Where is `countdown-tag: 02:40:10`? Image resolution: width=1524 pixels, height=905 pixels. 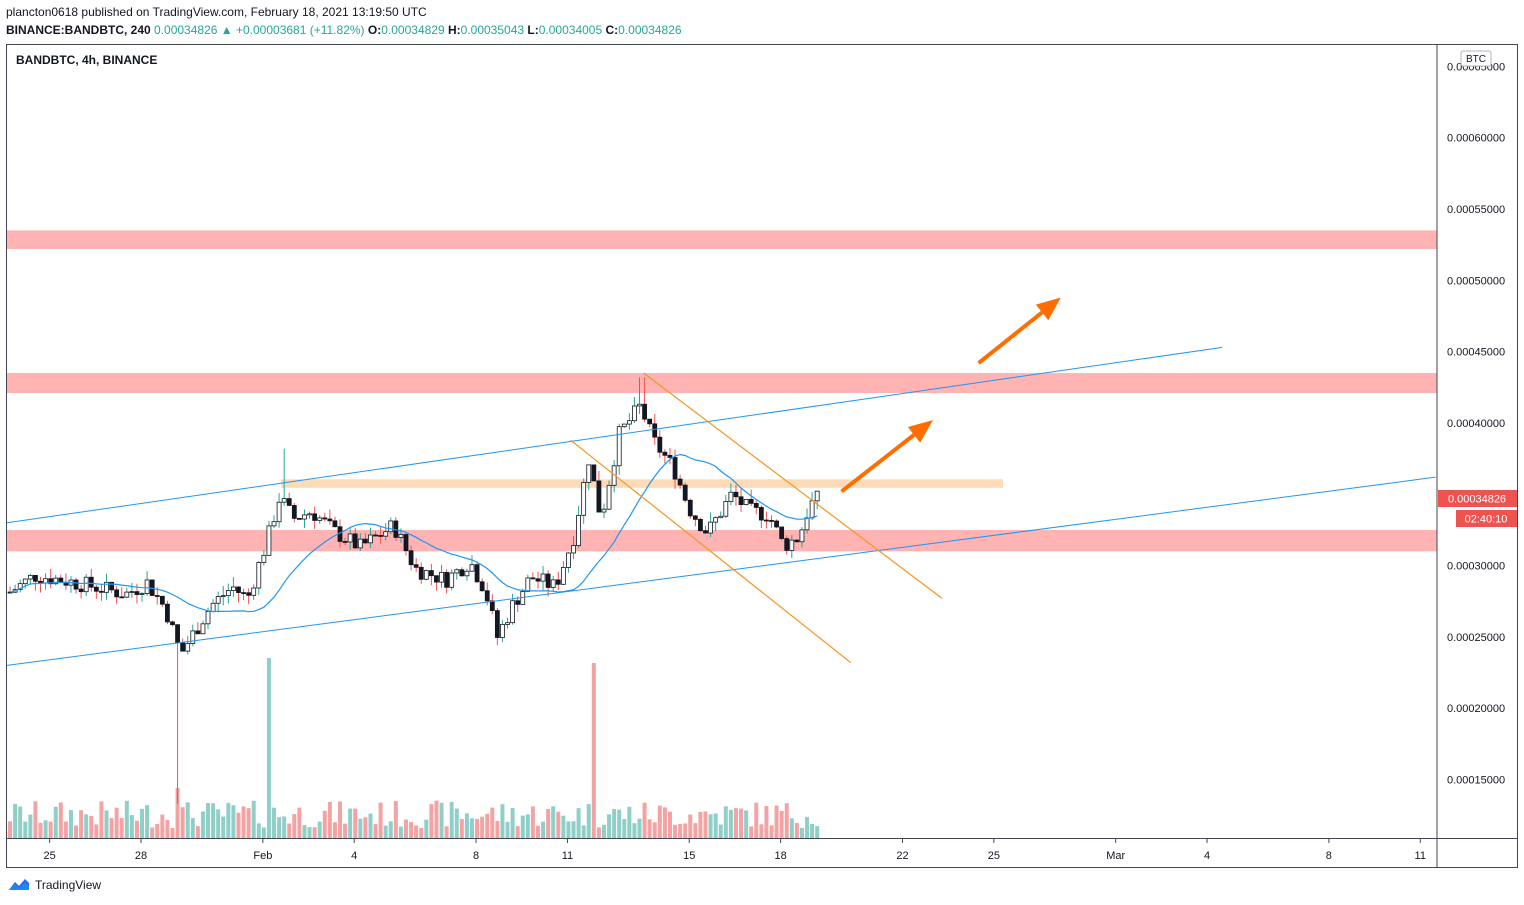
countdown-tag: 02:40:10 is located at coordinates (1486, 518).